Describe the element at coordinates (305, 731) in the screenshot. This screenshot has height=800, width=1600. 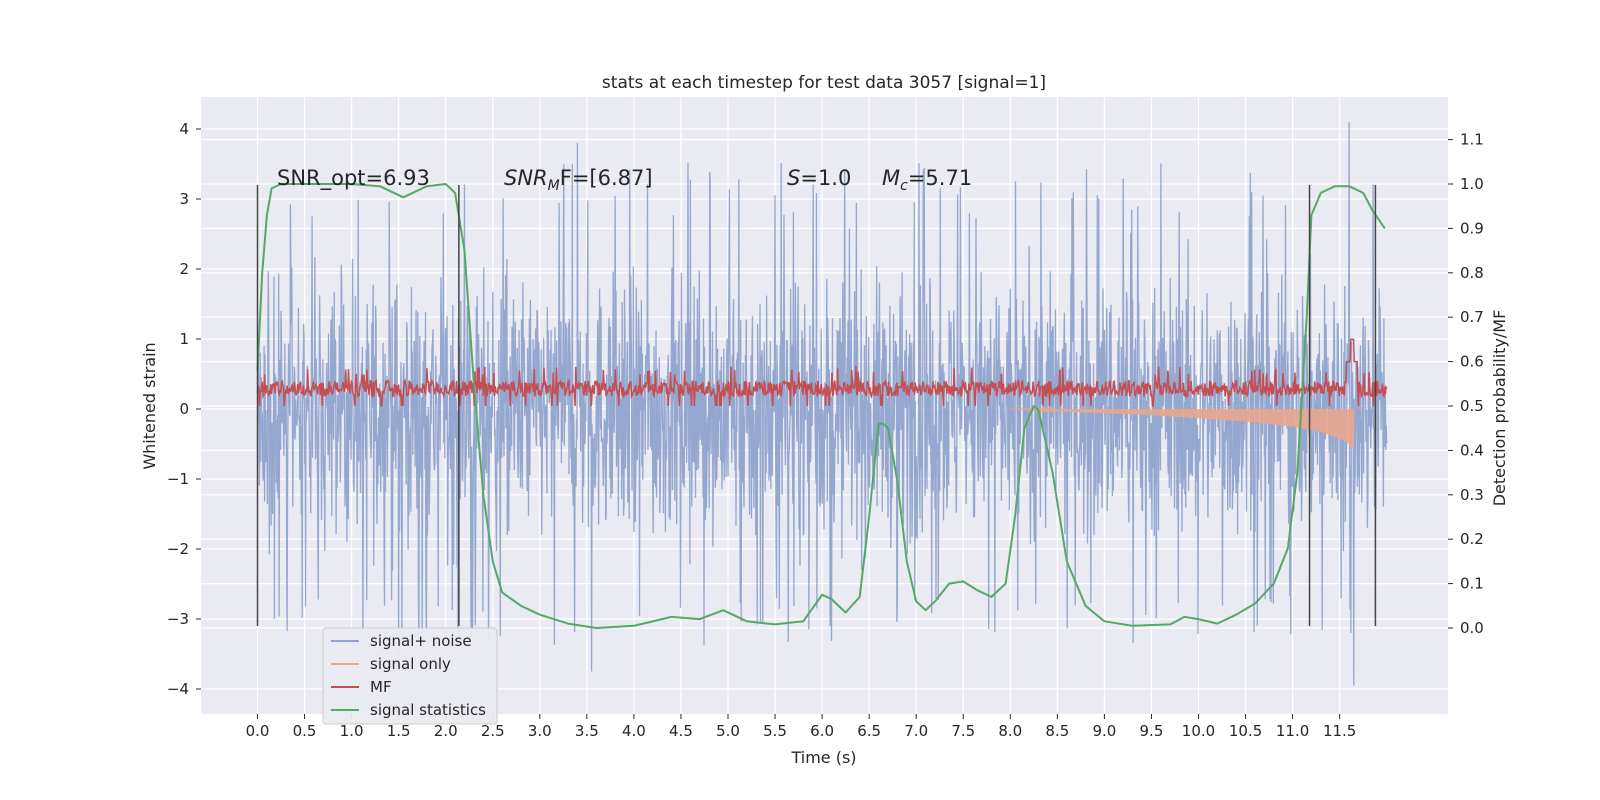
I see `x-tick-label: 0.5` at that location.